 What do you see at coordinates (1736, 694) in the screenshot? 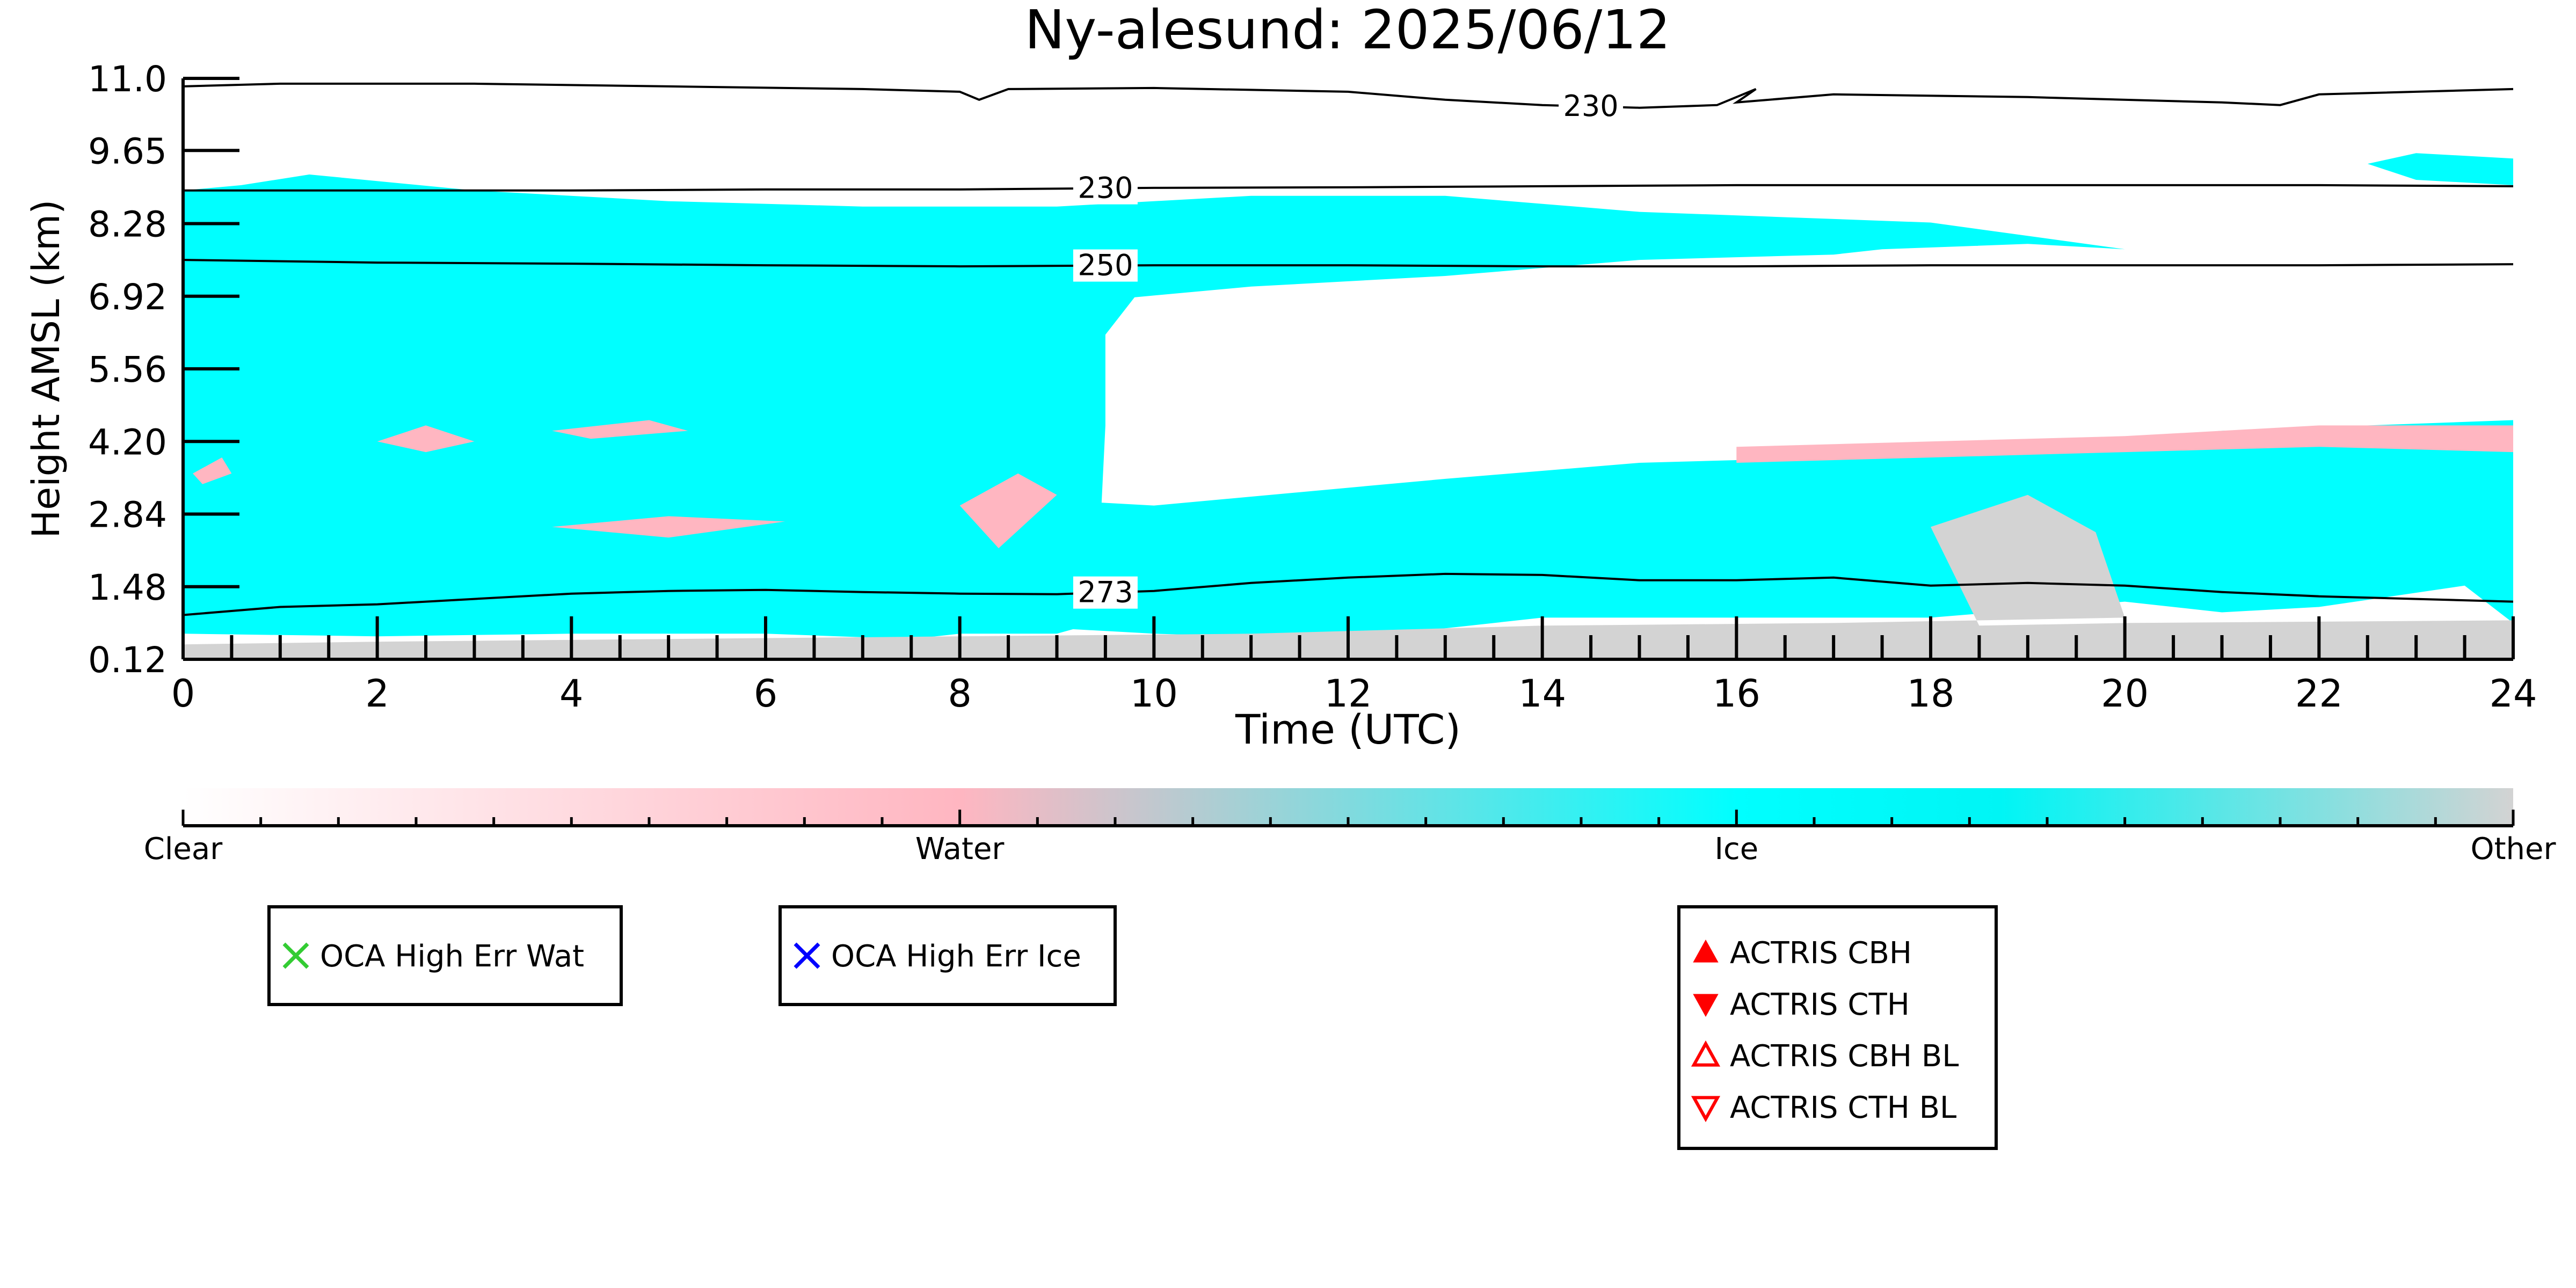
I see `x-tick-label: 16` at bounding box center [1736, 694].